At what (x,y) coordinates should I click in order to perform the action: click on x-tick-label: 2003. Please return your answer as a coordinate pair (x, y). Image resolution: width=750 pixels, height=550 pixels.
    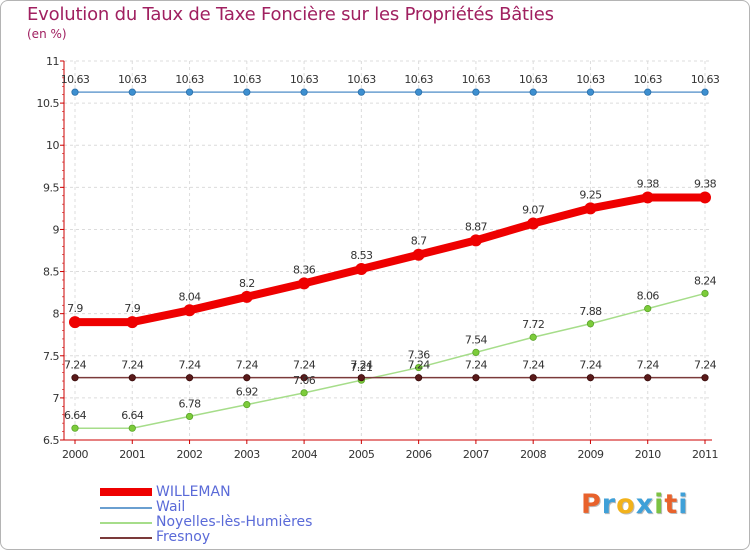
    Looking at the image, I should click on (247, 454).